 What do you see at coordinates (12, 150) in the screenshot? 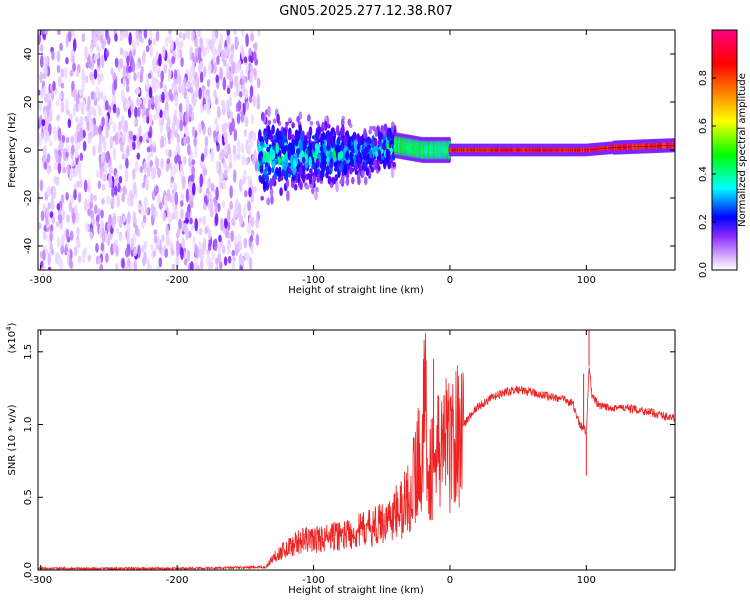
I see `spectrogram-y-axis-label: Frequency (Hz)` at bounding box center [12, 150].